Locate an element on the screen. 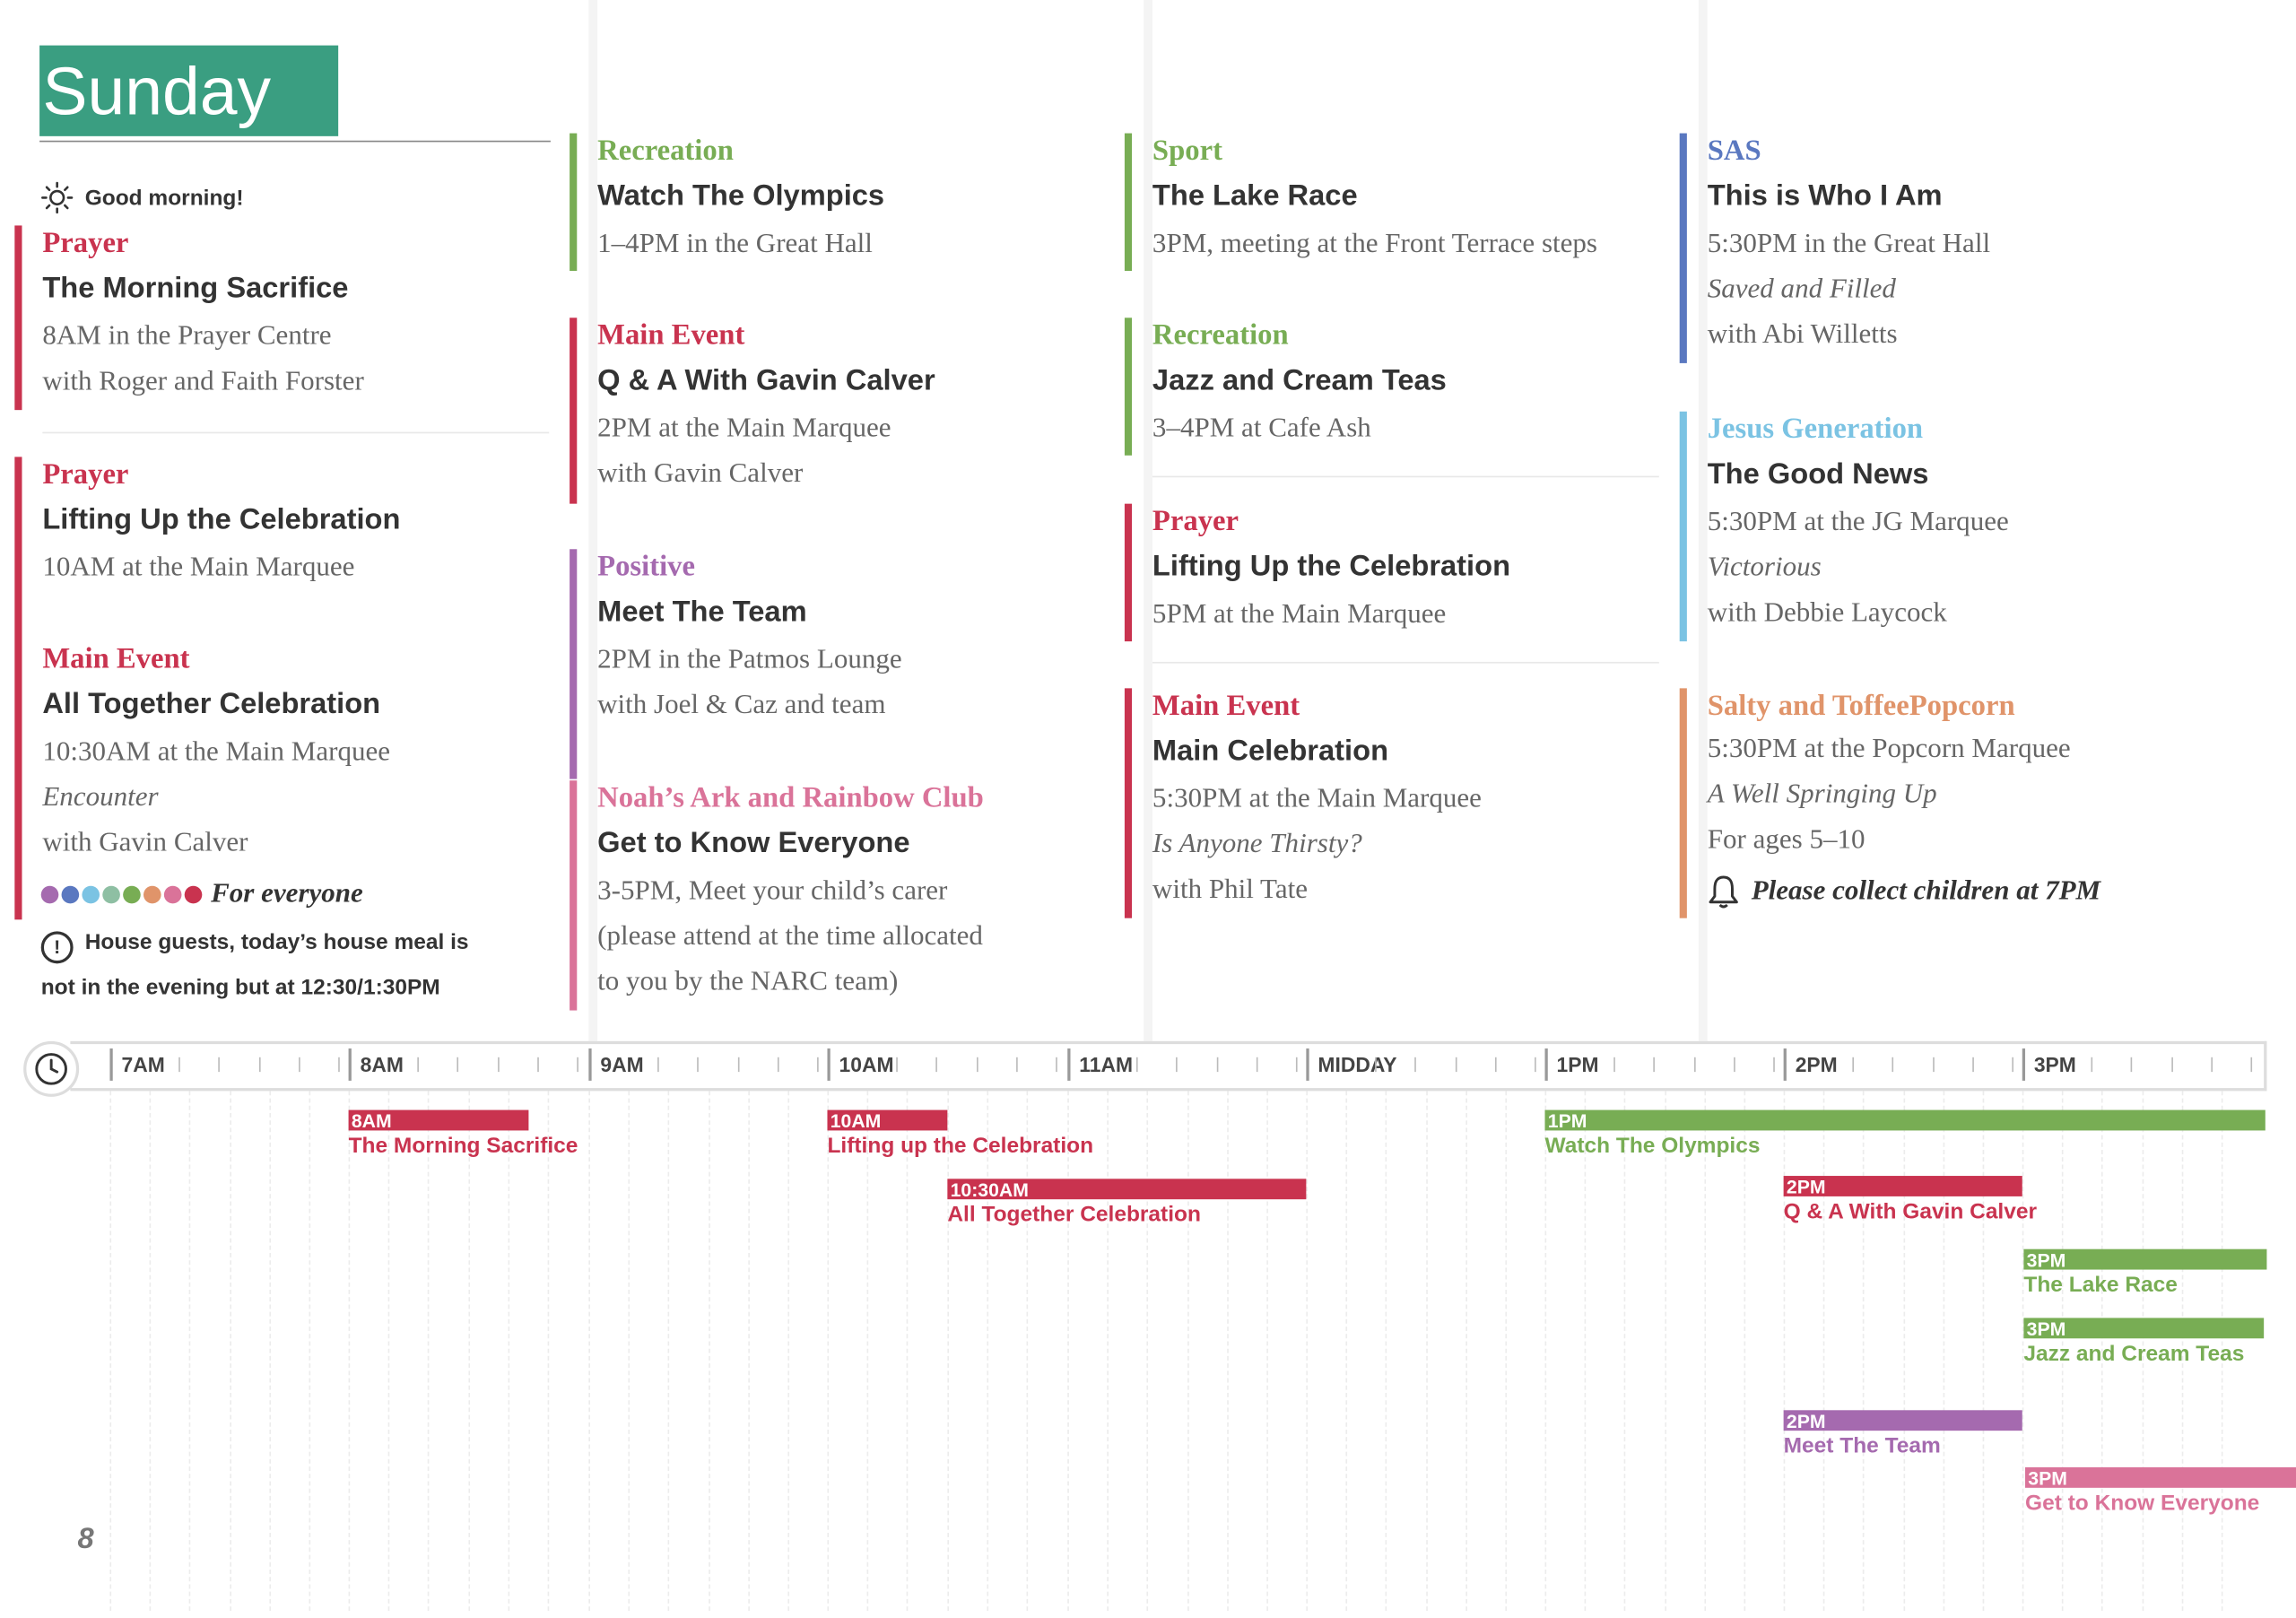 This screenshot has height=1618, width=2296. event-category: Sport is located at coordinates (1187, 151).